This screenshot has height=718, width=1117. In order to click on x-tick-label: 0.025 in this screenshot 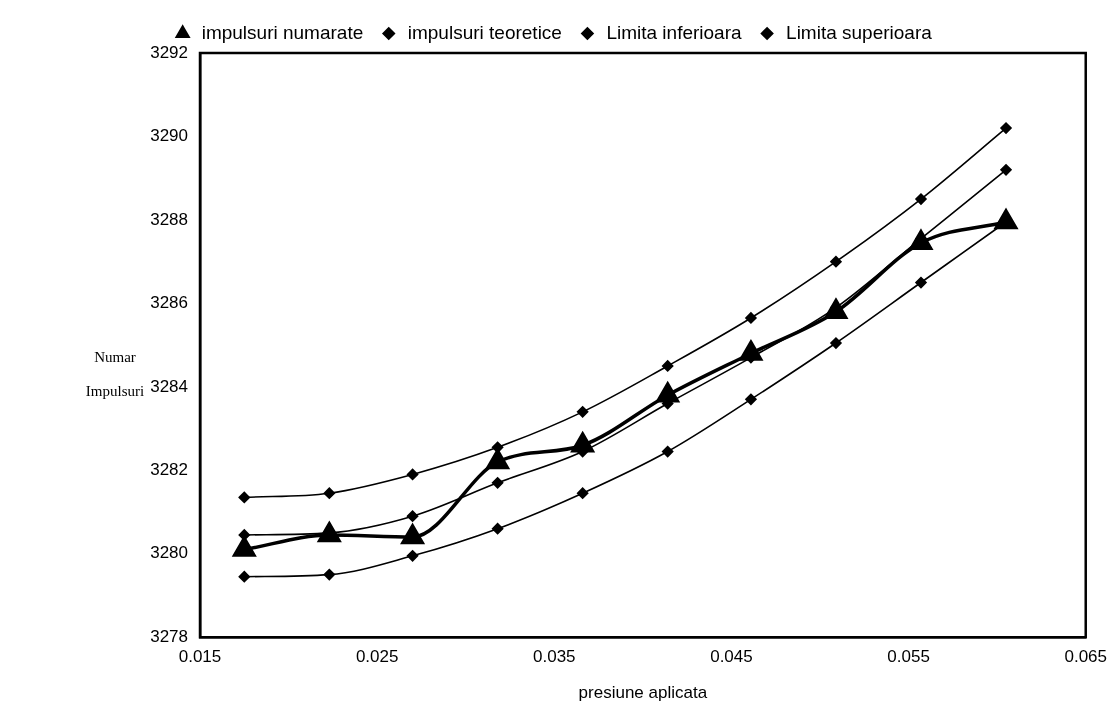, I will do `click(377, 657)`.